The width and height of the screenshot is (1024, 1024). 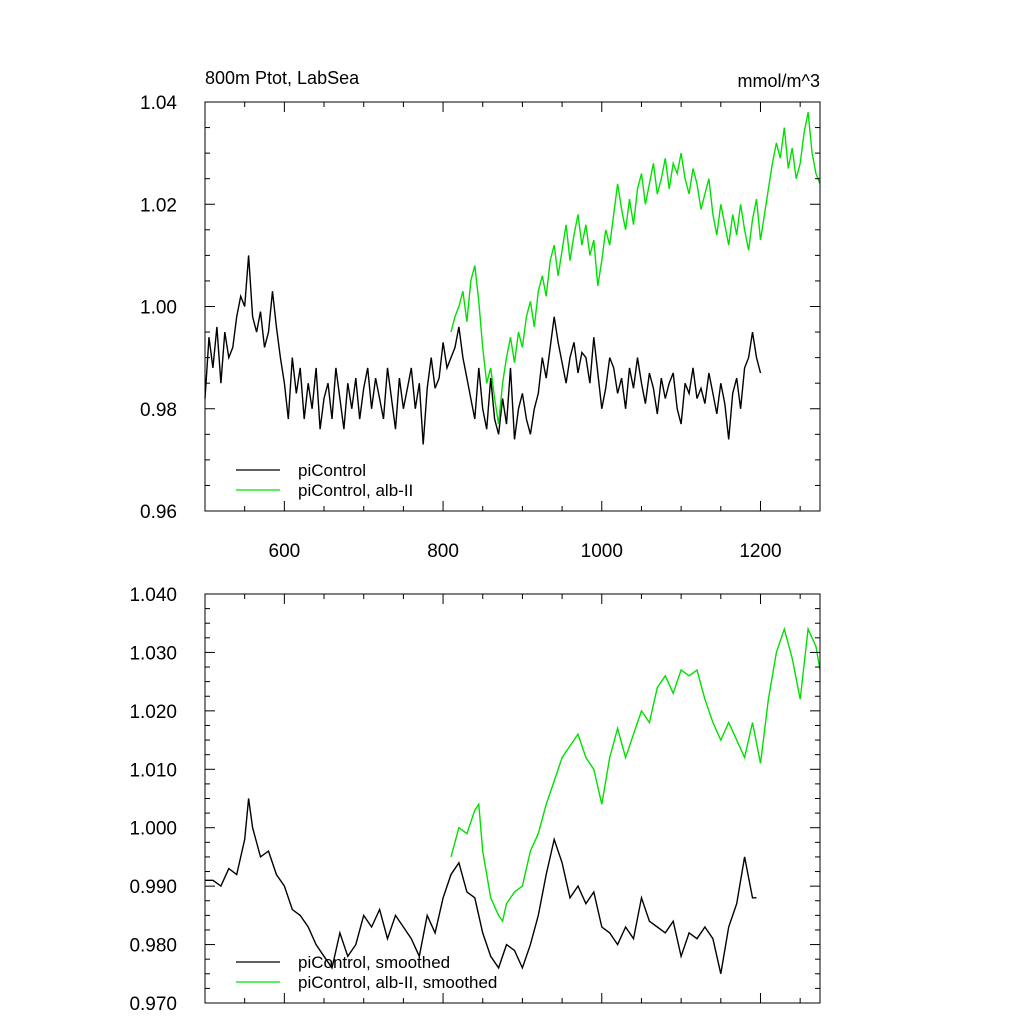 I want to click on y-tick-label: 1.020, so click(x=153, y=712).